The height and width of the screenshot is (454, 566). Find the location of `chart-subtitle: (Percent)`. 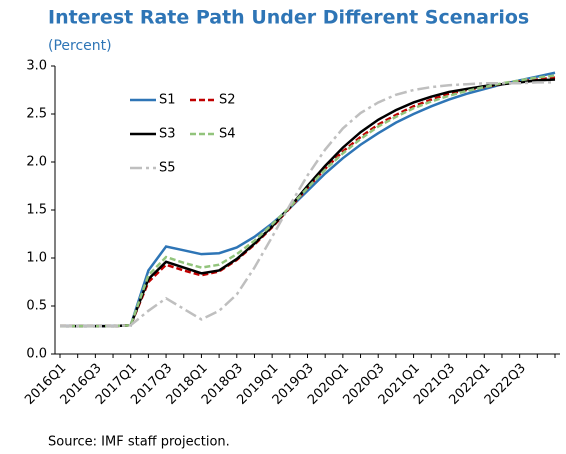

chart-subtitle: (Percent) is located at coordinates (80, 46).